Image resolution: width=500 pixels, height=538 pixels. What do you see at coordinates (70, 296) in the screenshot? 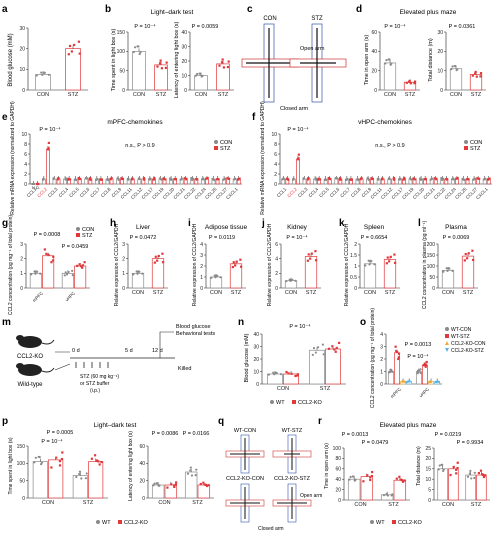
I see `x-tick-label: vHPC` at bounding box center [70, 296].